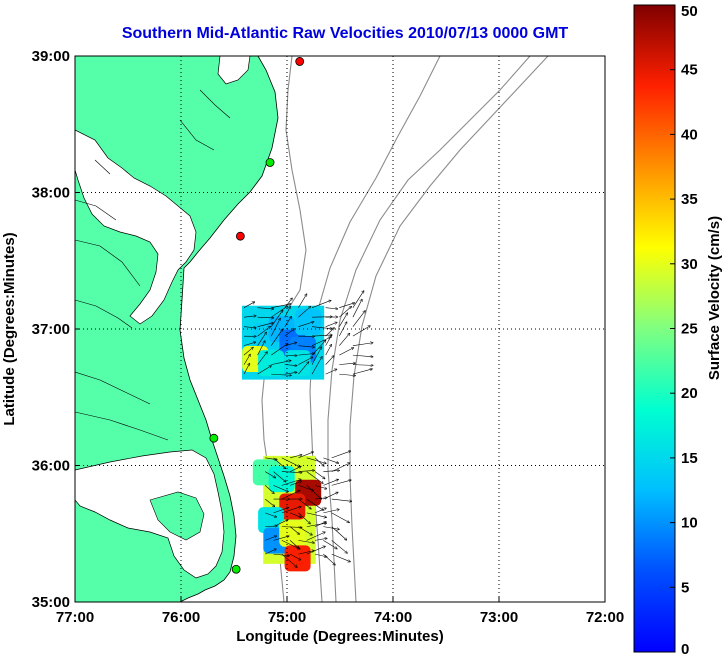 The width and height of the screenshot is (724, 659). What do you see at coordinates (689, 134) in the screenshot?
I see `colorbar-tick-label: 40` at bounding box center [689, 134].